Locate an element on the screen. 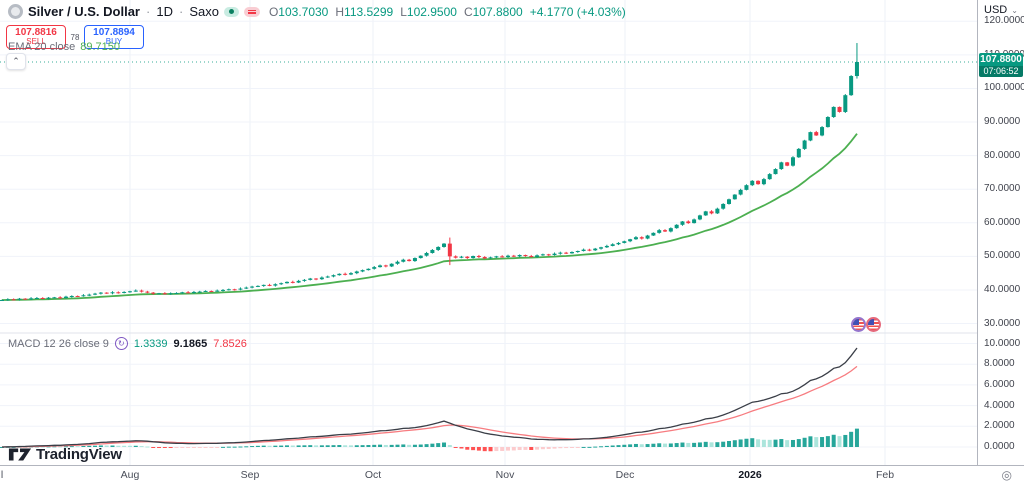 The width and height of the screenshot is (1024, 483). buy-button: 107.8894 BUY is located at coordinates (114, 37).